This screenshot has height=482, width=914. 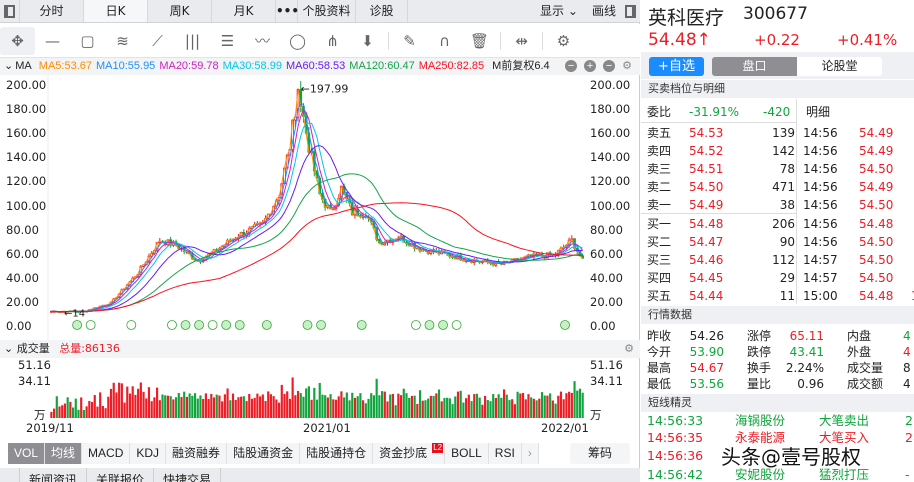 I want to click on tab-intraday: 分时, so click(x=52, y=11).